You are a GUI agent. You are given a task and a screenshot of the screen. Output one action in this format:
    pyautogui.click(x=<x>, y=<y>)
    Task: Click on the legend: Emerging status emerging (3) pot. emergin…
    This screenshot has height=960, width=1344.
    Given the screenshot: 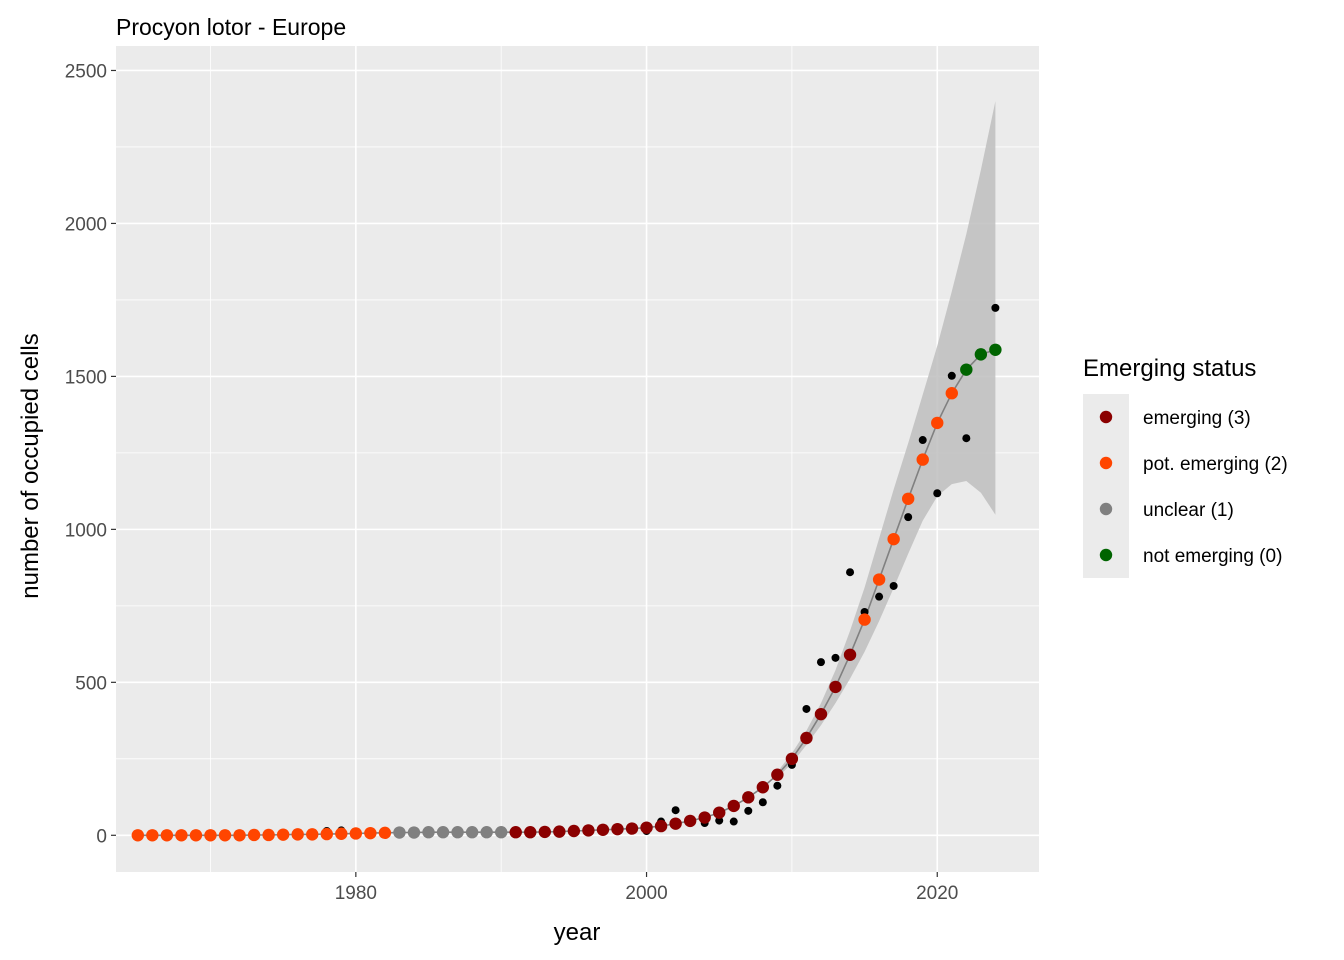 What is the action you would take?
    pyautogui.click(x=1185, y=466)
    